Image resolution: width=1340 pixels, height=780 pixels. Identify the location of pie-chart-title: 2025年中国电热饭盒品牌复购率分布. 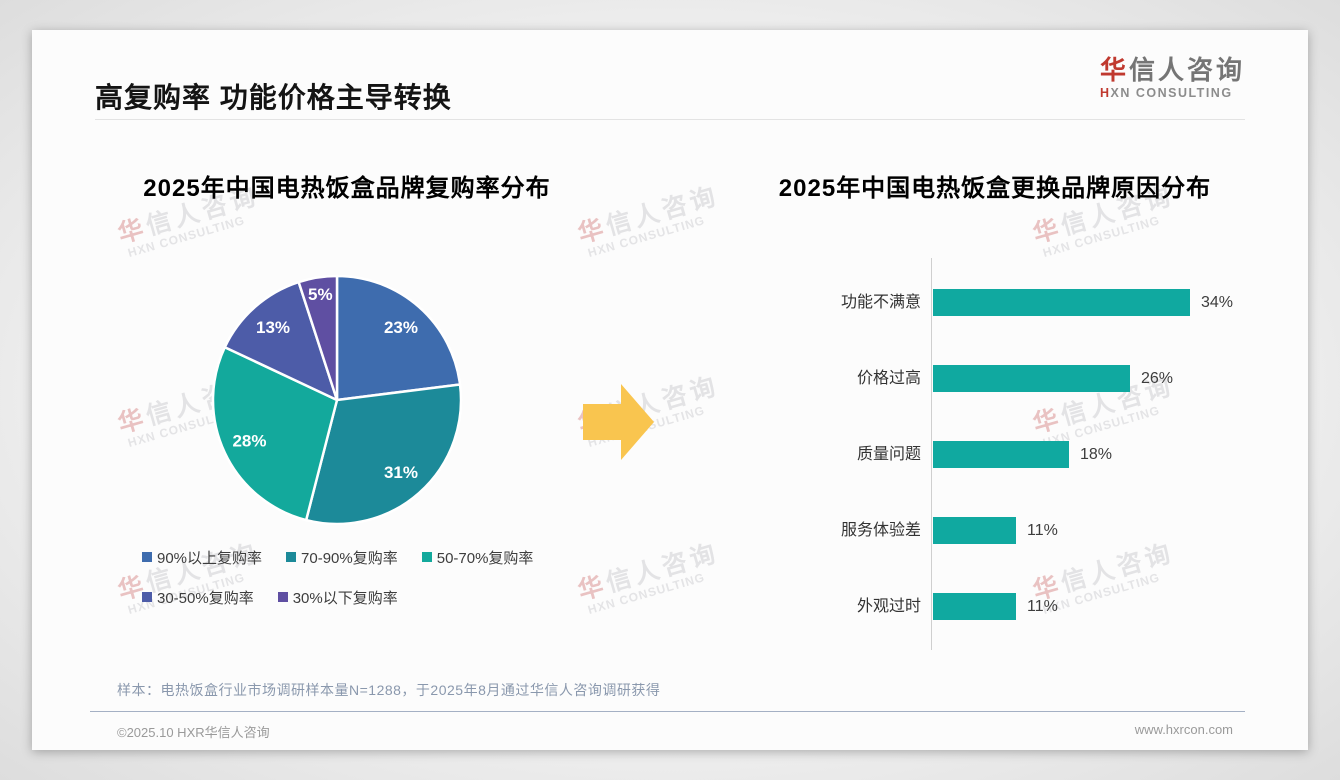
(347, 188).